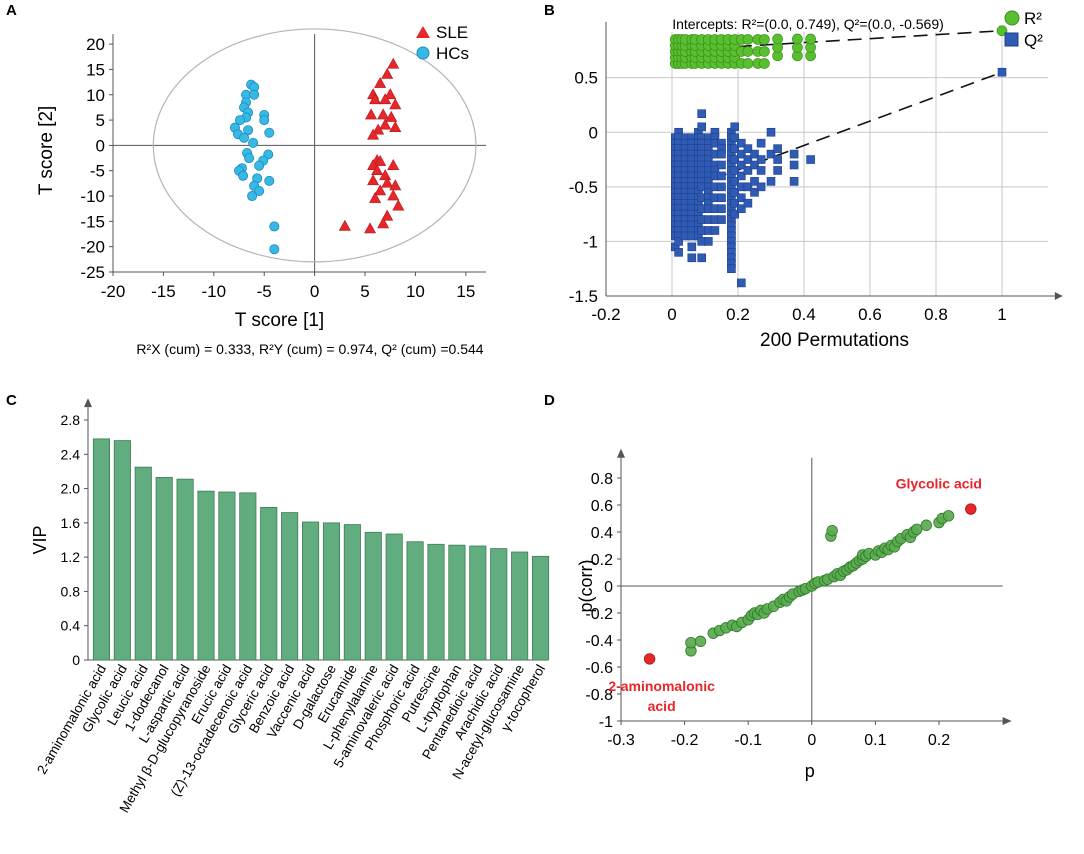 The width and height of the screenshot is (1084, 854). Describe the element at coordinates (214, 291) in the screenshot. I see `x-tick-label: -10` at that location.